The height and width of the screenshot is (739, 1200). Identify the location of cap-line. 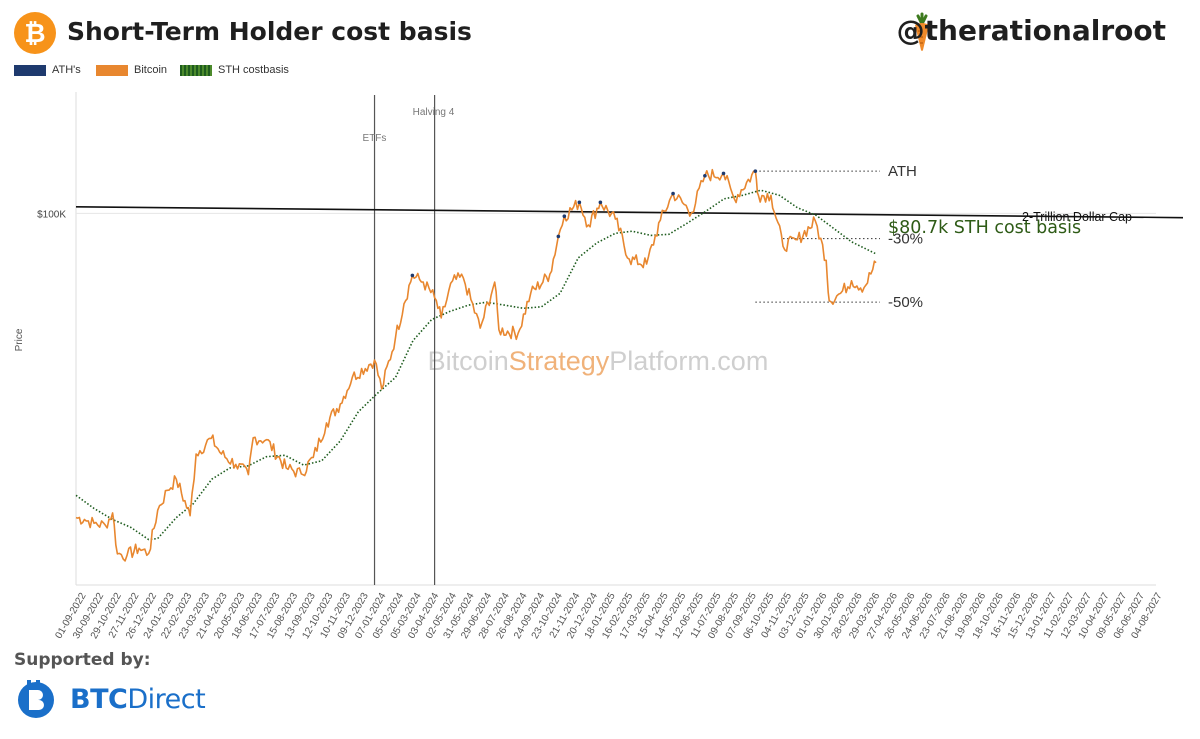
(629, 212).